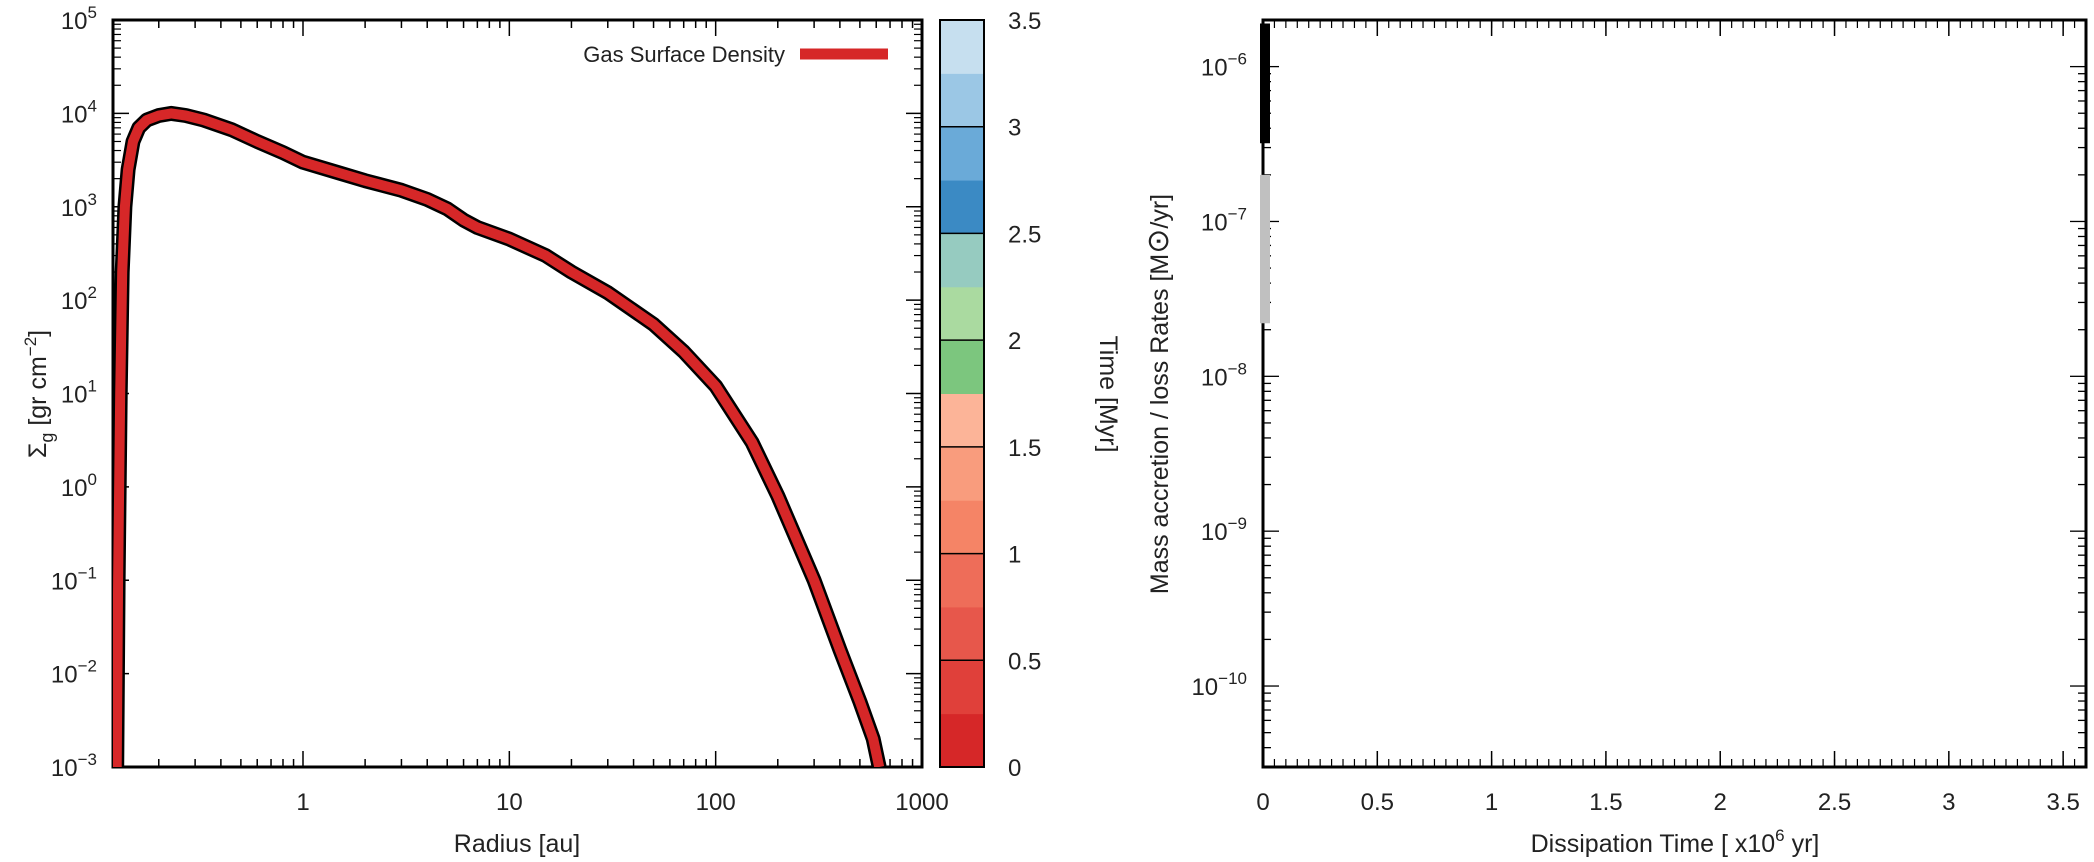 Image resolution: width=2094 pixels, height=862 pixels. What do you see at coordinates (39, 394) in the screenshot?
I see `left-ylabel: Σg [gr cm−2]` at bounding box center [39, 394].